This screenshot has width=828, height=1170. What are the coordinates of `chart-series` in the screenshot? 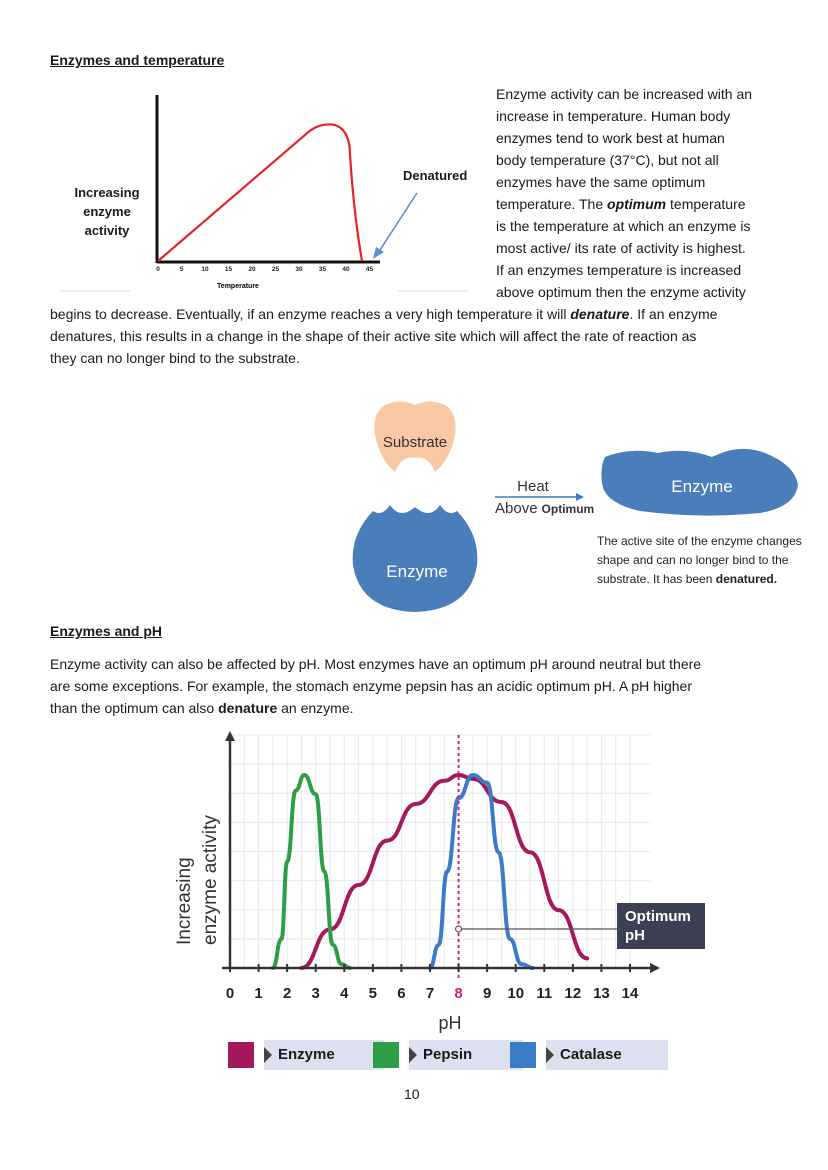 It's located at (430, 871).